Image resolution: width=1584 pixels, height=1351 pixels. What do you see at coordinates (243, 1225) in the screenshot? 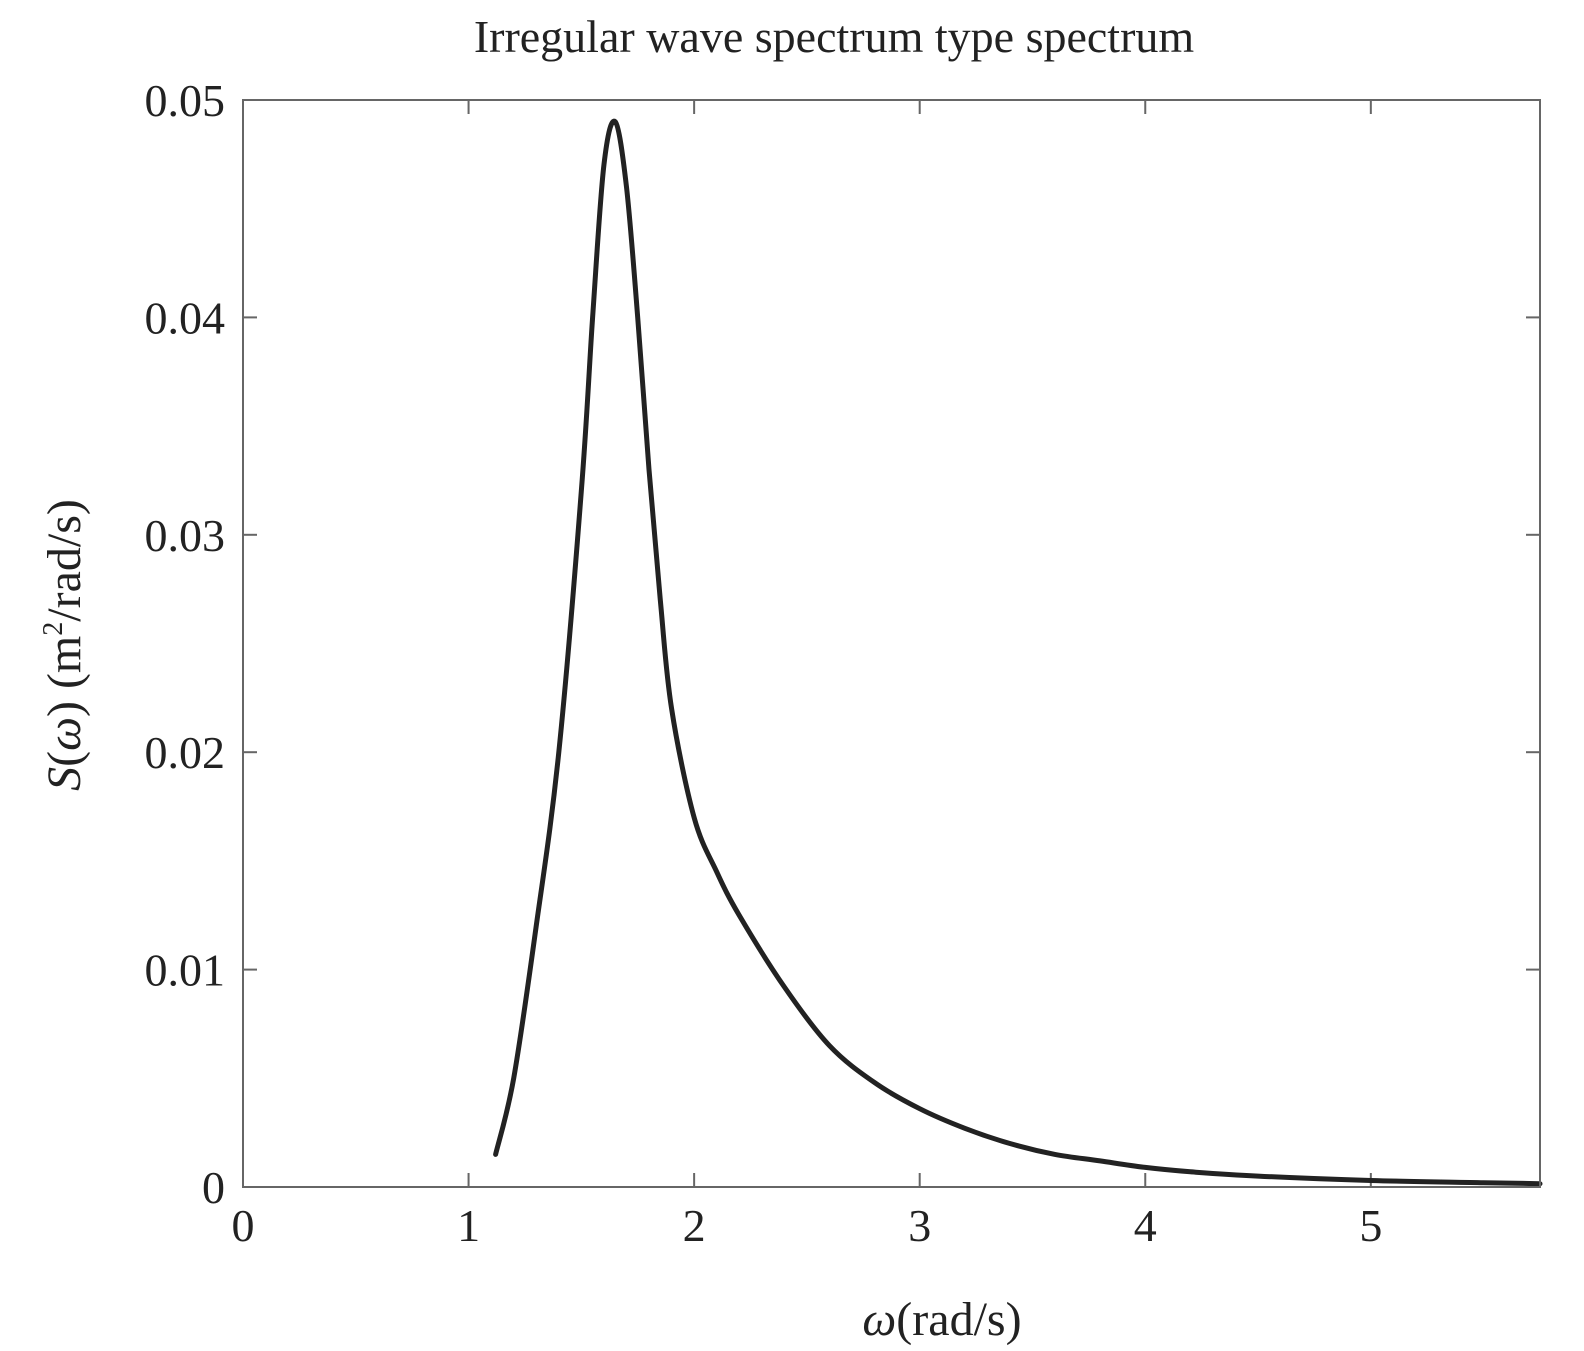
I see `x-tick-label-0: 0` at bounding box center [243, 1225].